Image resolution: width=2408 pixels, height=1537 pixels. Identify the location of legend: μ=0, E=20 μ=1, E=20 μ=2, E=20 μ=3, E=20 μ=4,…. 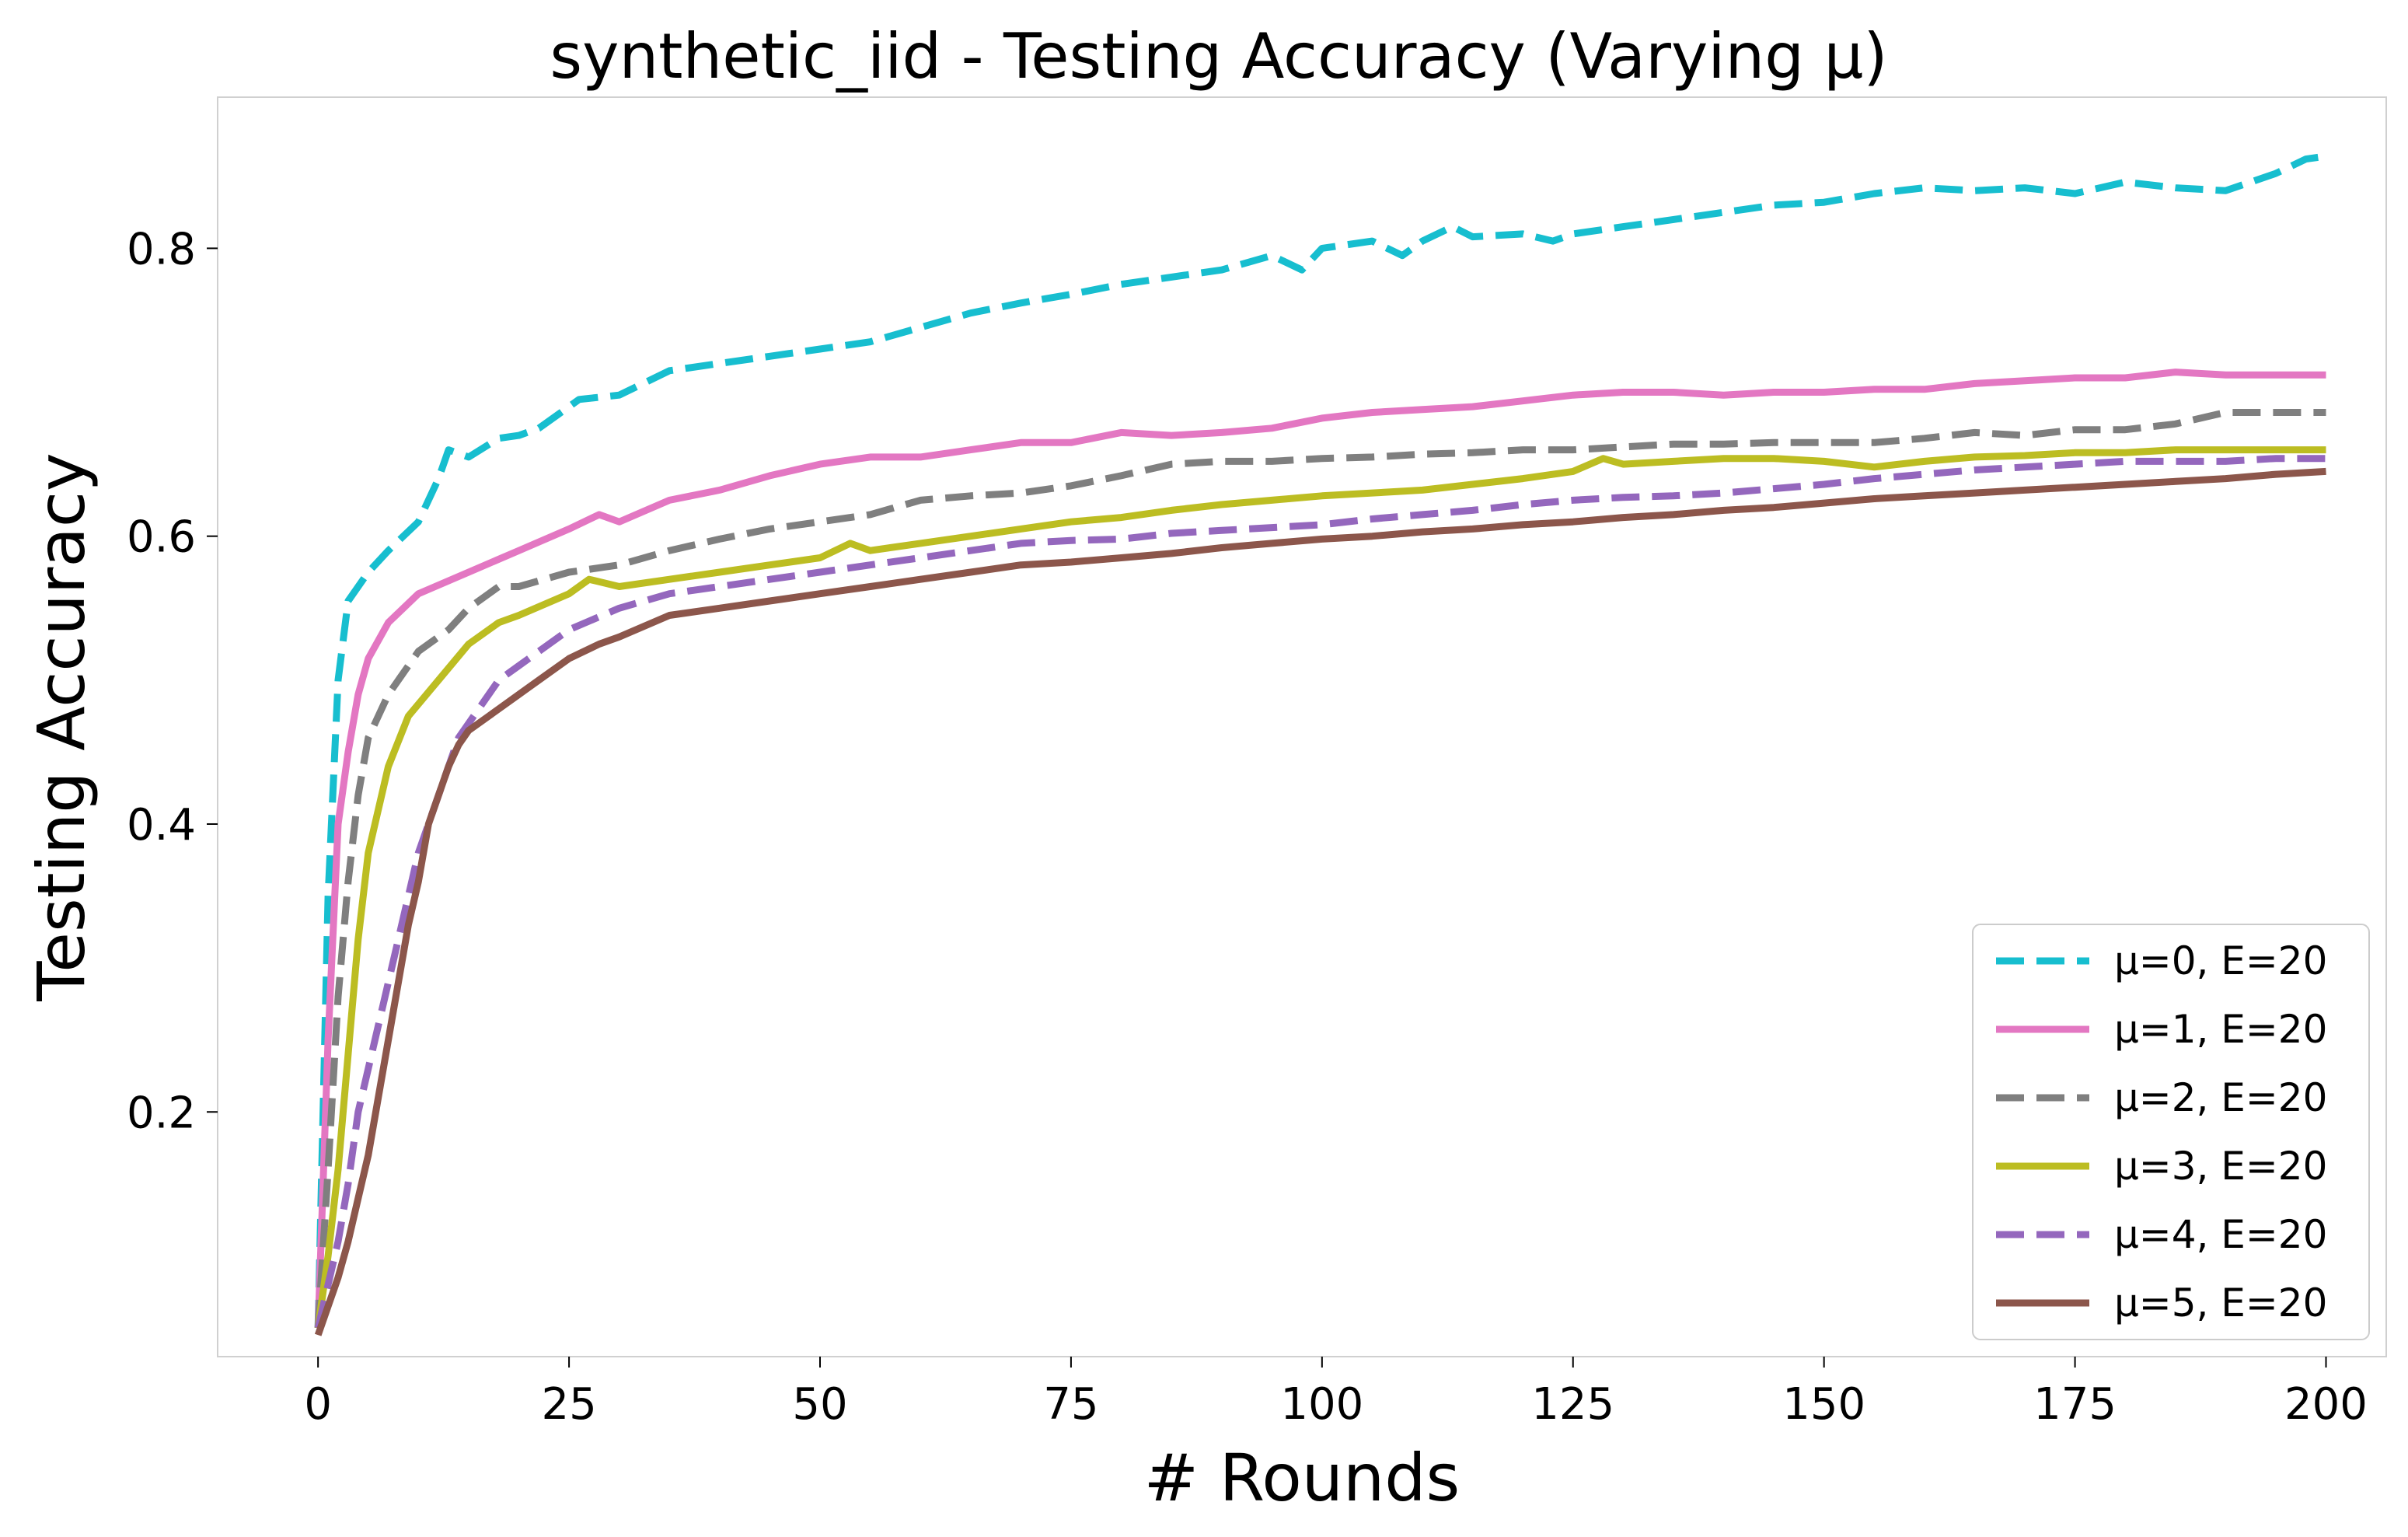
(2171, 1132).